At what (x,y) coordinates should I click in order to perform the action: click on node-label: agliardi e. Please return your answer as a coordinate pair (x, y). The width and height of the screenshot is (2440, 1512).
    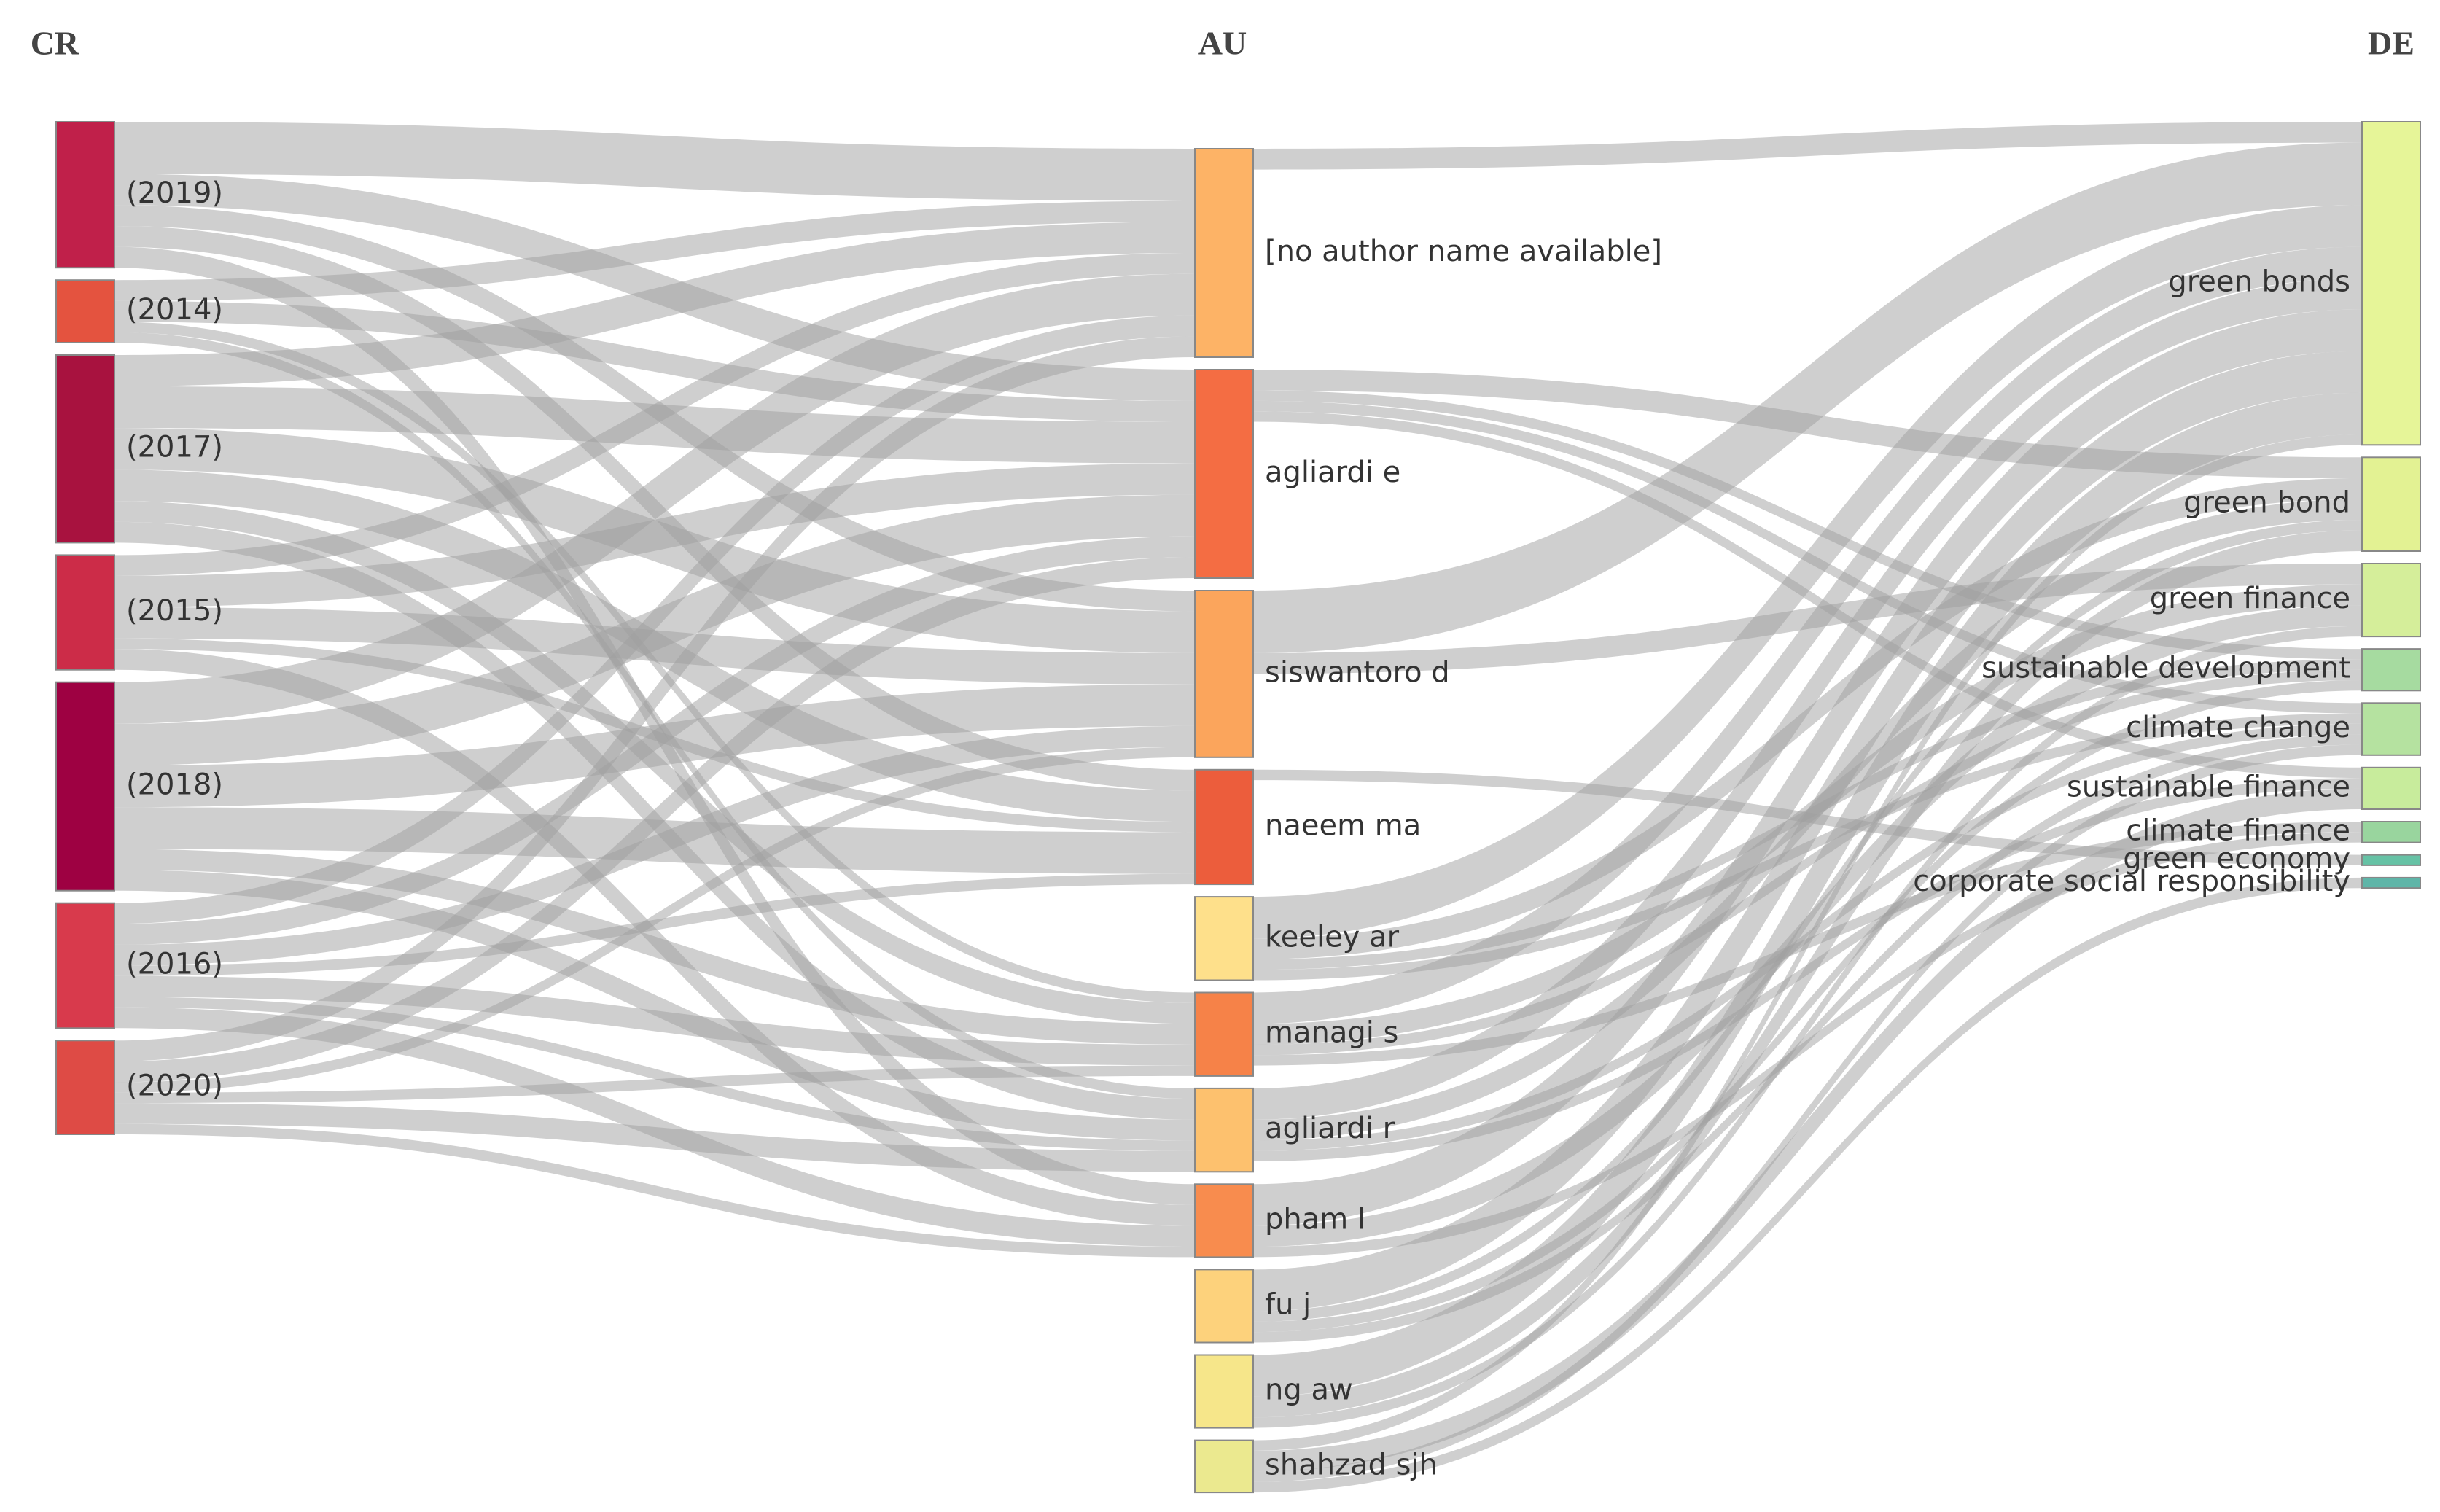
    Looking at the image, I should click on (1332, 472).